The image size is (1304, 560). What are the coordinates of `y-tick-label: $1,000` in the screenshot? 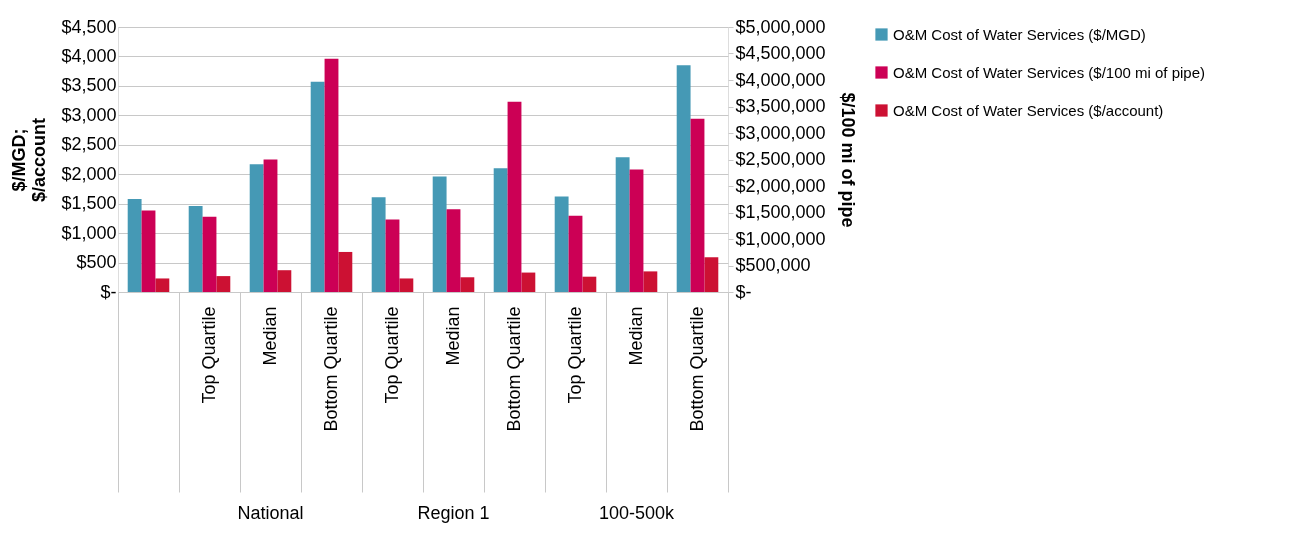 It's located at (89, 232).